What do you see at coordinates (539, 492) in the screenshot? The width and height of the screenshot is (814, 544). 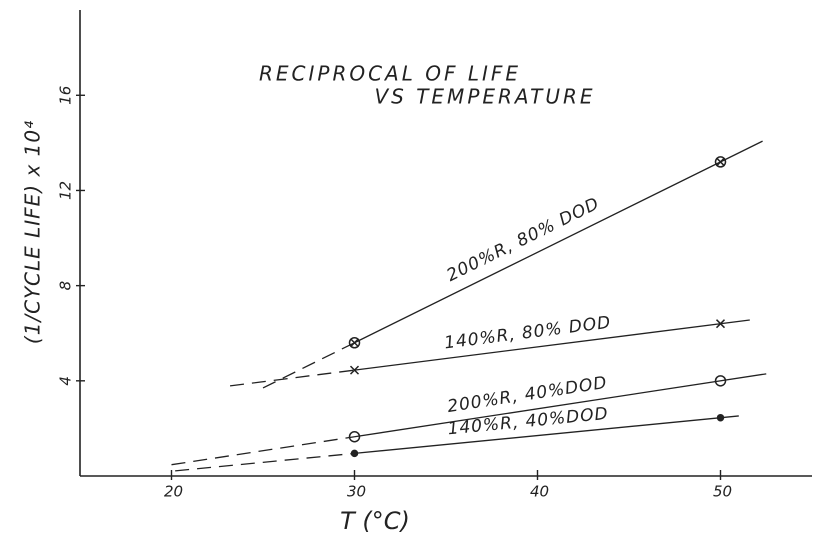 I see `x-tick-label: 40` at bounding box center [539, 492].